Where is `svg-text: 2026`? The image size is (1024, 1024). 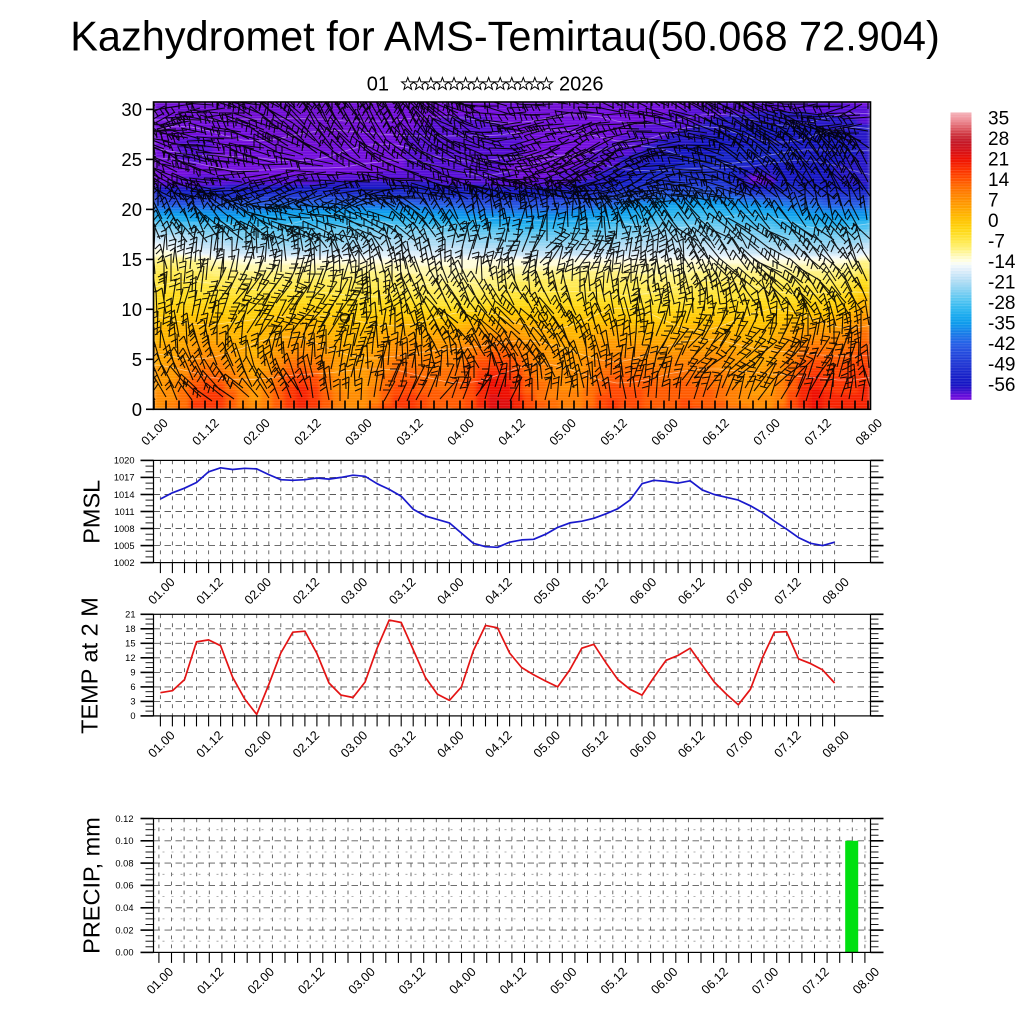 svg-text: 2026 is located at coordinates (581, 85).